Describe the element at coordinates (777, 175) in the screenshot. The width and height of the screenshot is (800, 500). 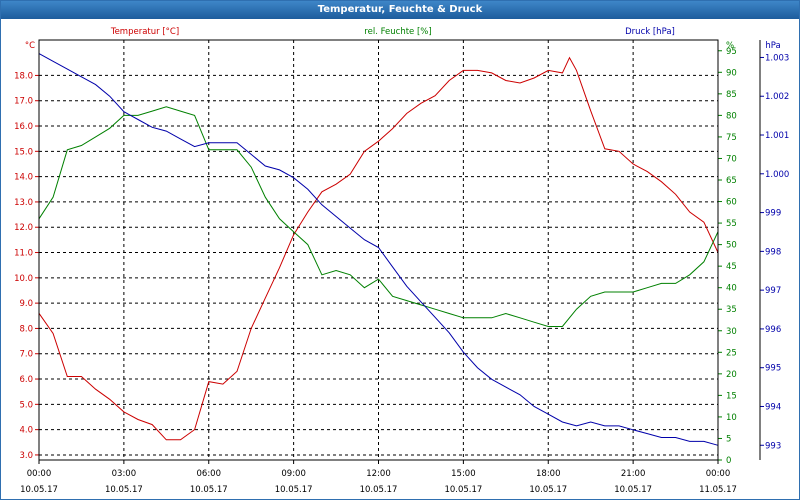
I see `pressure-tick-label: 1.000` at that location.